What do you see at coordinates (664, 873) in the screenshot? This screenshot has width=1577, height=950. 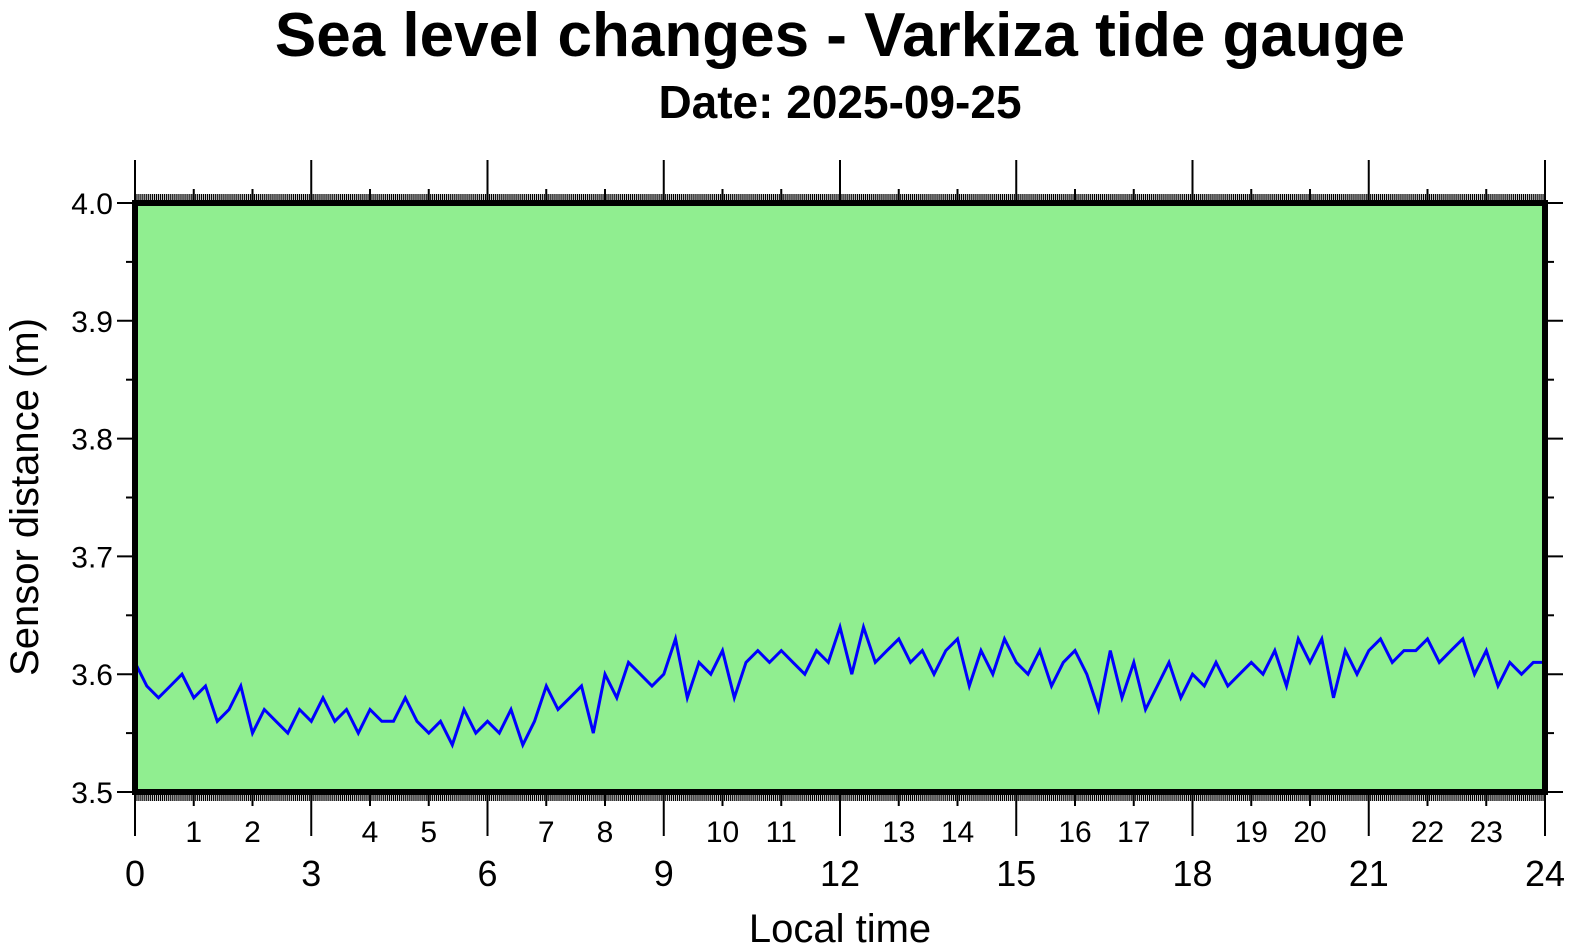 I see `x-major-tick-label: 9` at bounding box center [664, 873].